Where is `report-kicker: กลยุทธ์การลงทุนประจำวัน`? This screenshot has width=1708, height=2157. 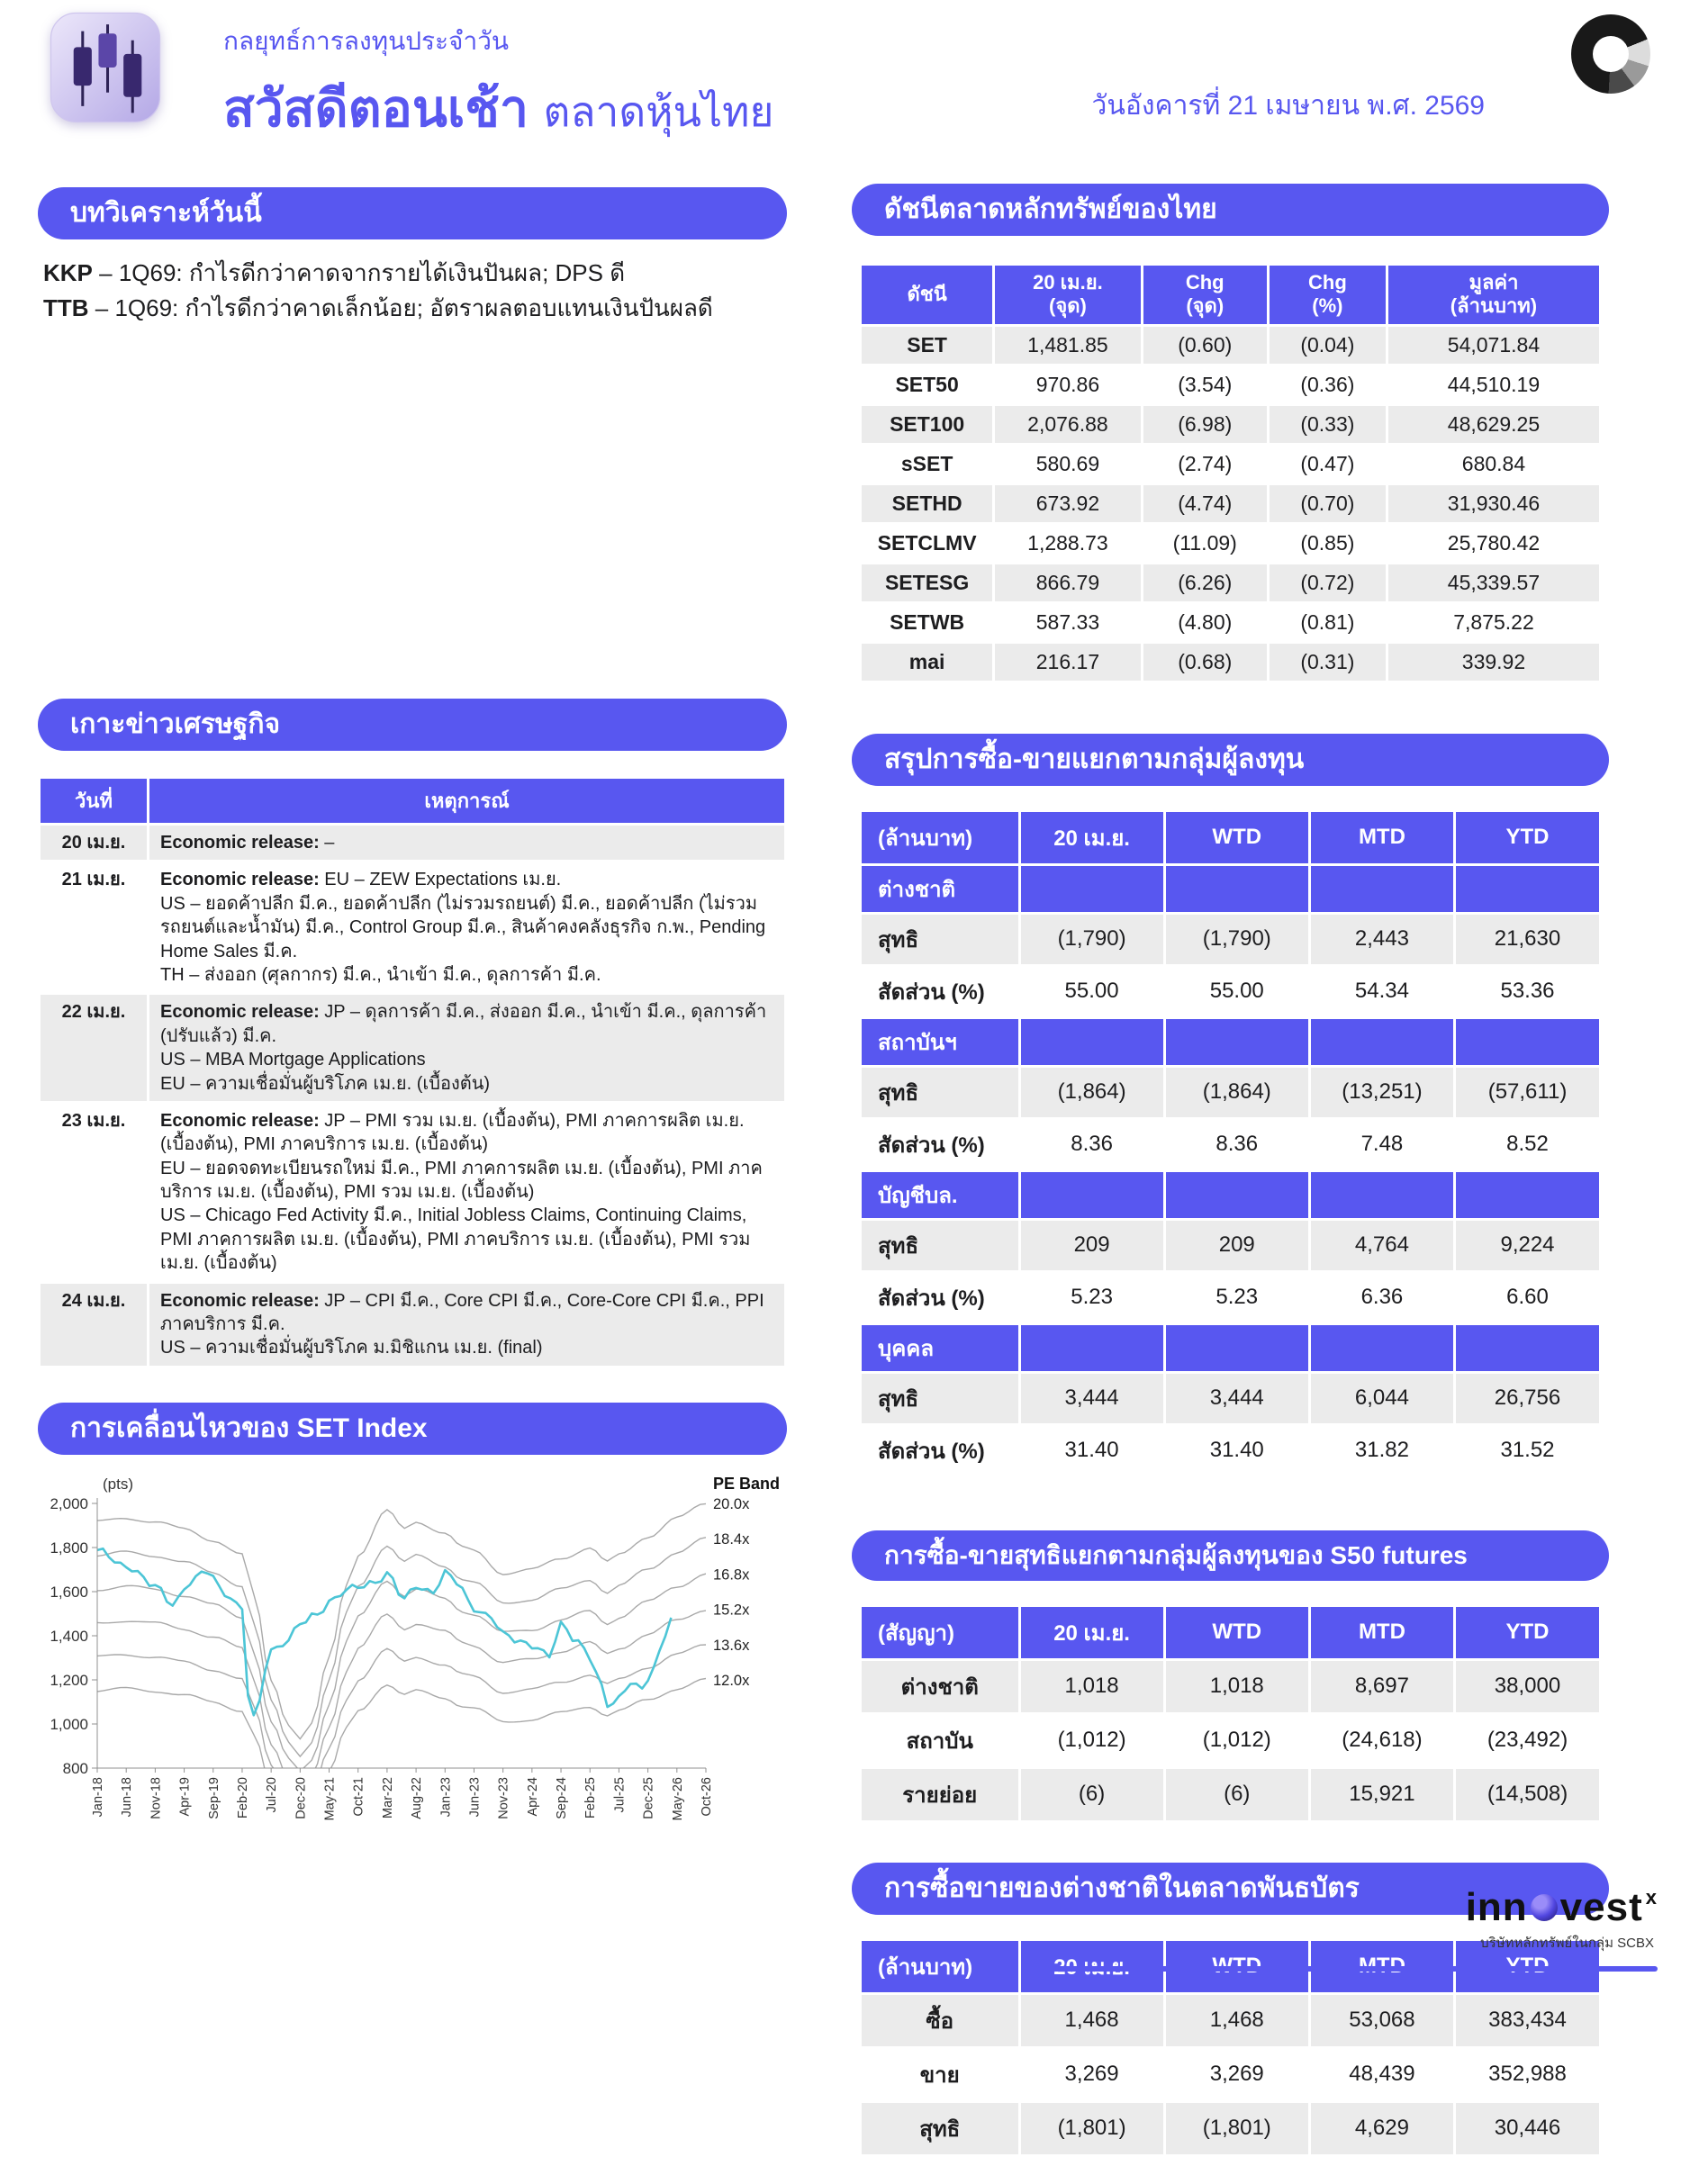 report-kicker: กลยุทธ์การลงทุนประจำวัน is located at coordinates (366, 41).